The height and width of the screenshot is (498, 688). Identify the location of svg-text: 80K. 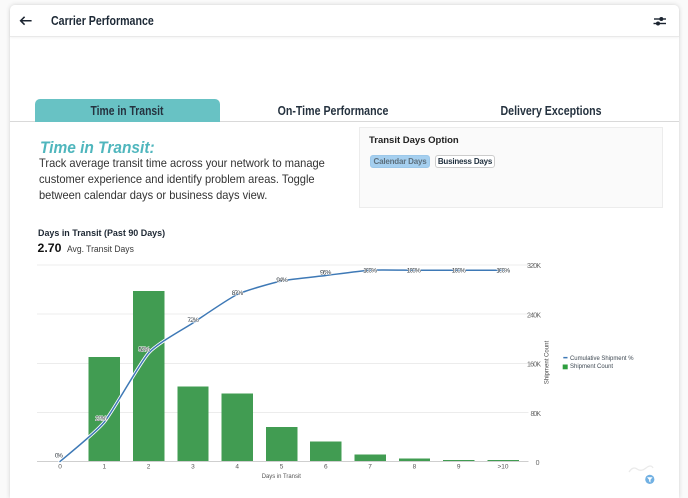
(536, 414).